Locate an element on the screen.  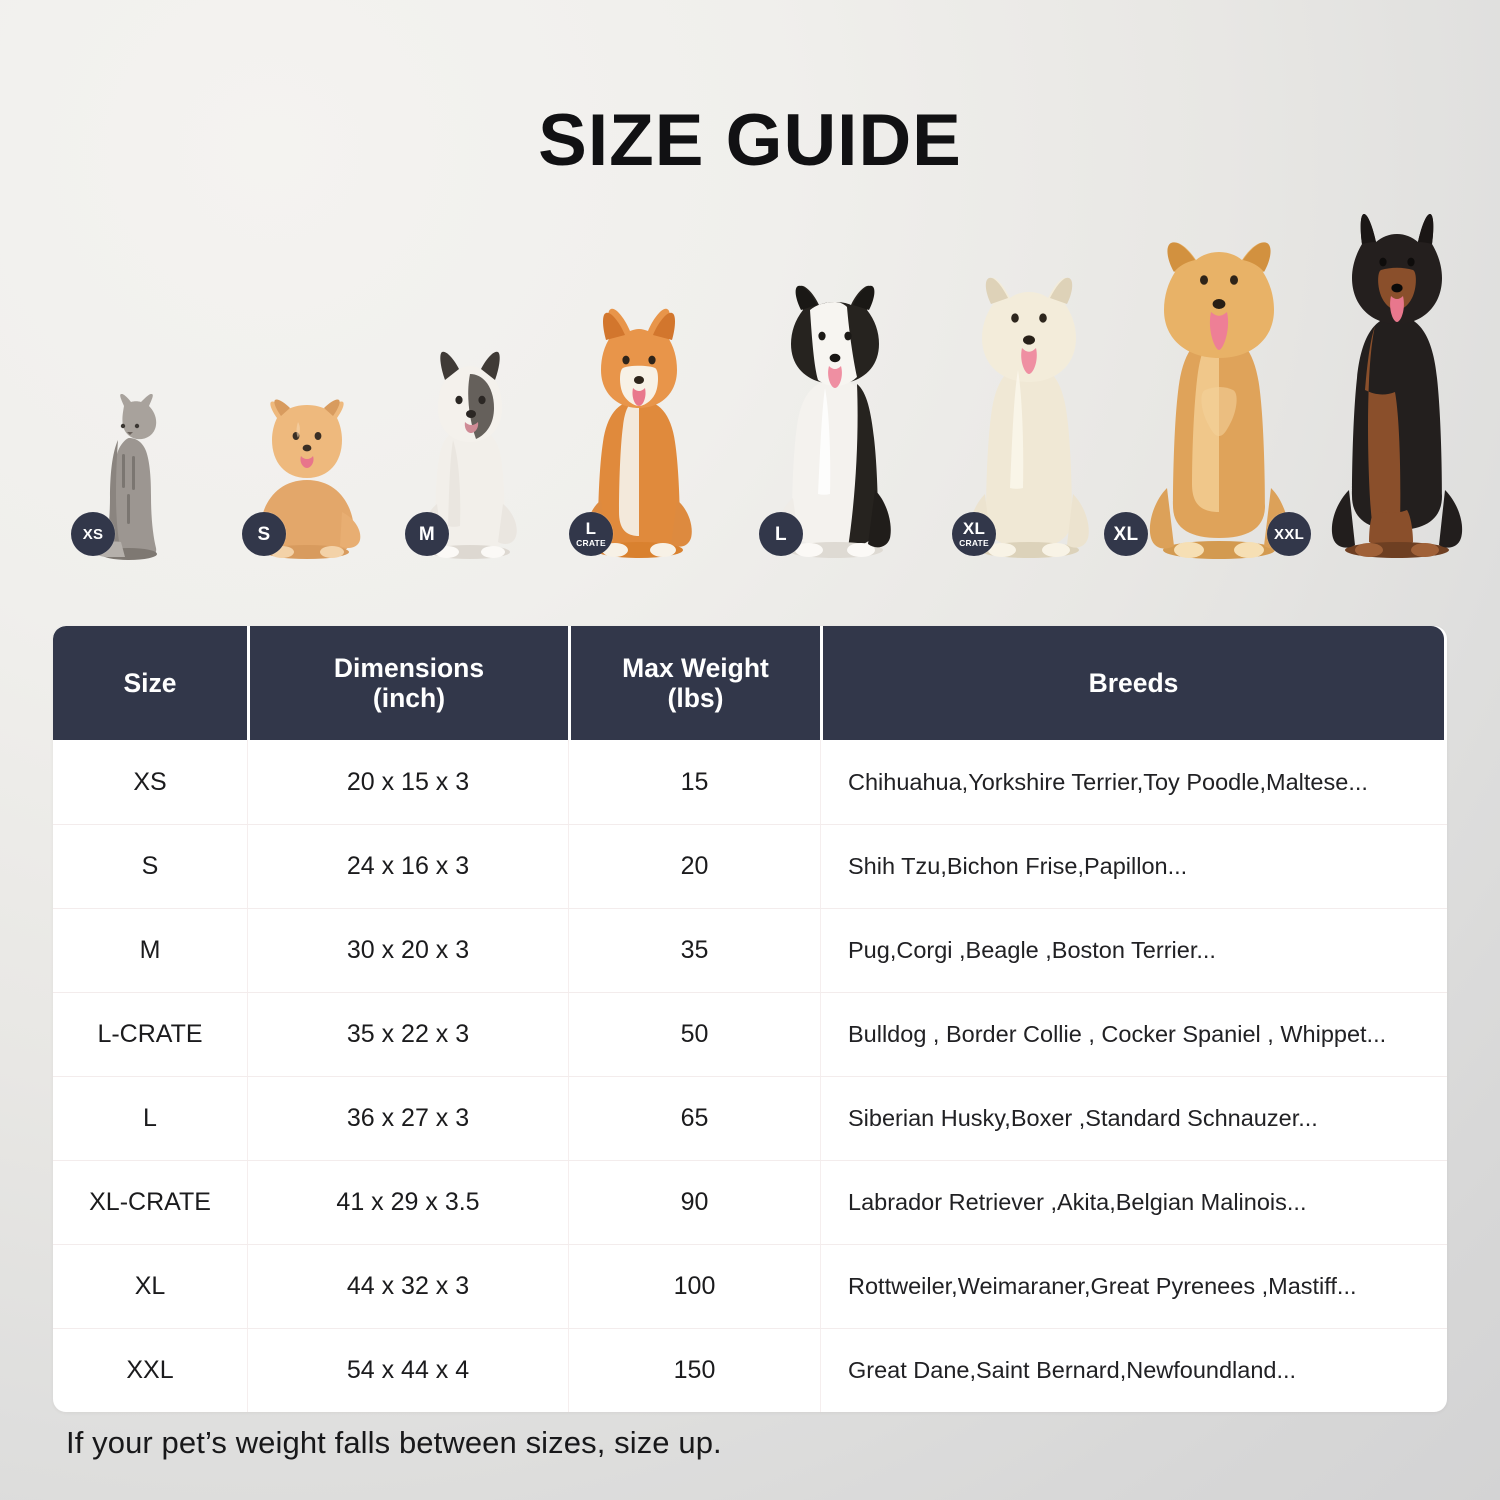
badge-l-crate: L CRATE is located at coordinates (591, 534).